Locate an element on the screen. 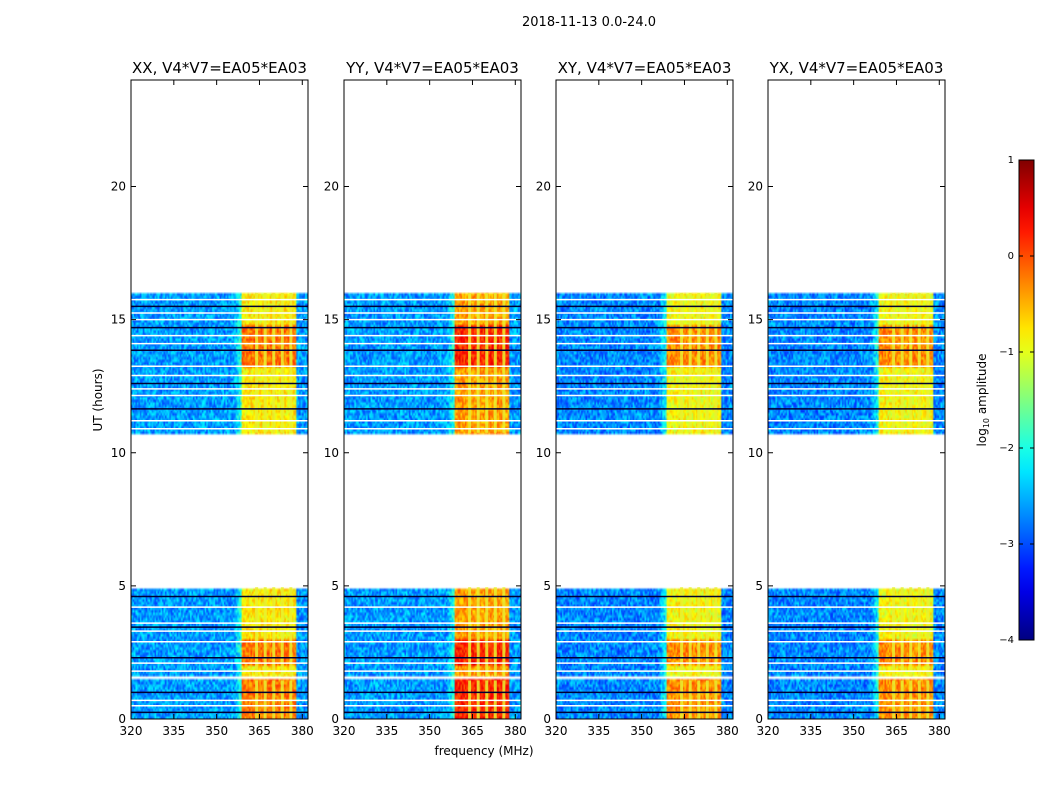 This screenshot has width=1050, height=800. colorbar-label-main: log is located at coordinates (982, 437).